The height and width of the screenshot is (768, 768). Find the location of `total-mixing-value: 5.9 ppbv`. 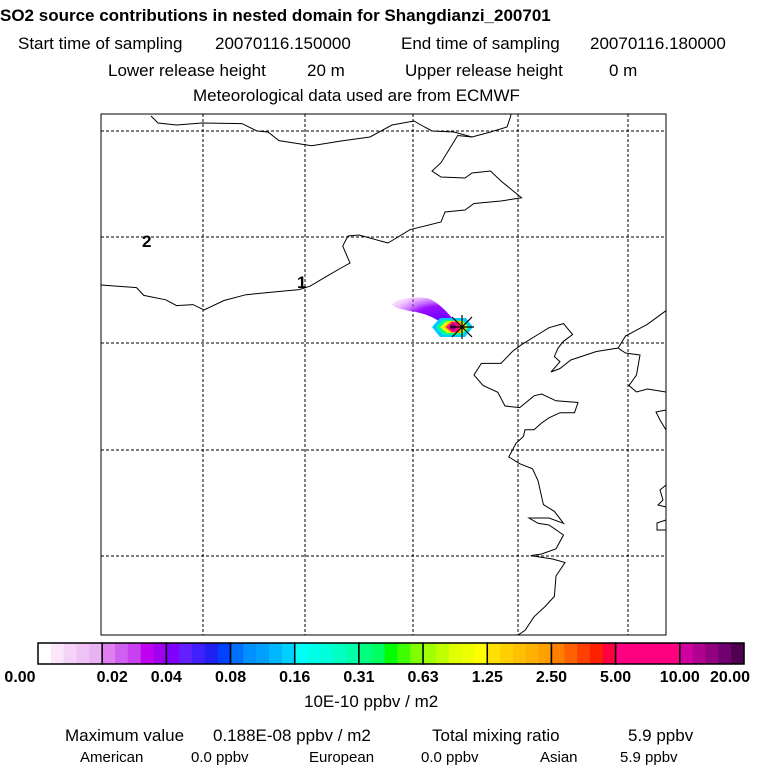

total-mixing-value: 5.9 ppbv is located at coordinates (661, 735).